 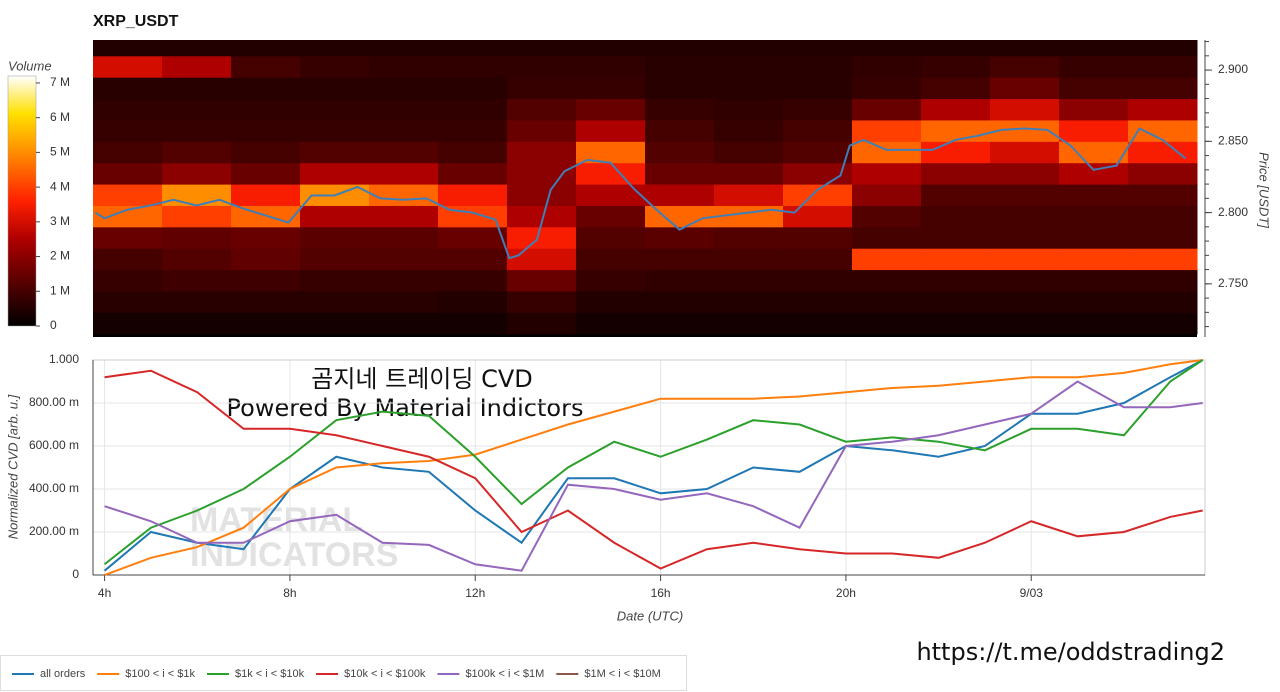 What do you see at coordinates (1264, 190) in the screenshot?
I see `y-axis-title: Price [USDT]` at bounding box center [1264, 190].